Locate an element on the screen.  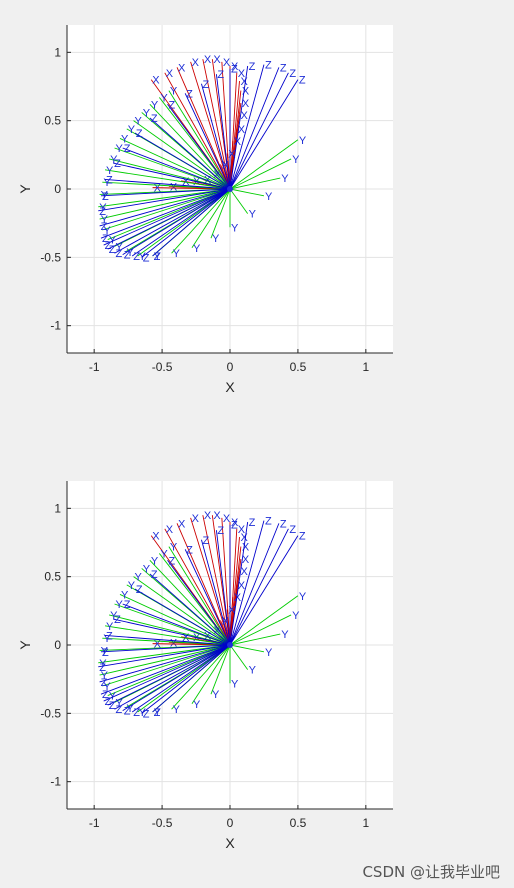
x-tick-label: 0.5 is located at coordinates (298, 367).